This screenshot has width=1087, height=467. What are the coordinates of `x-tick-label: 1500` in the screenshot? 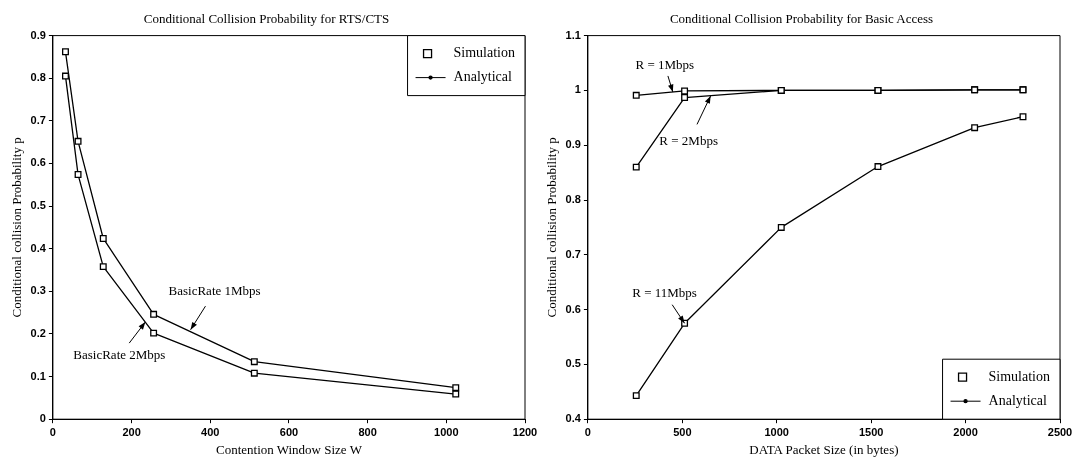 It's located at (871, 431).